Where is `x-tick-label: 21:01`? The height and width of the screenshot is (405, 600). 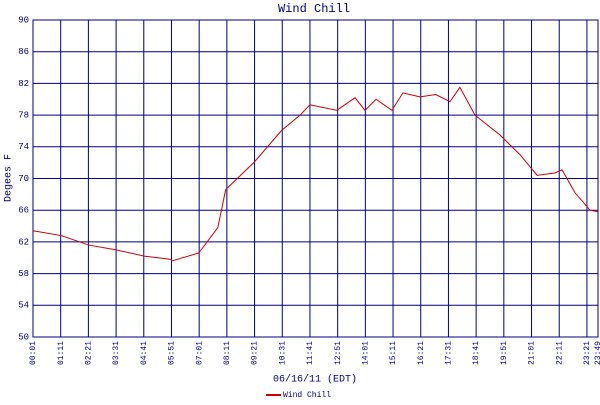 x-tick-label: 21:01 is located at coordinates (532, 353).